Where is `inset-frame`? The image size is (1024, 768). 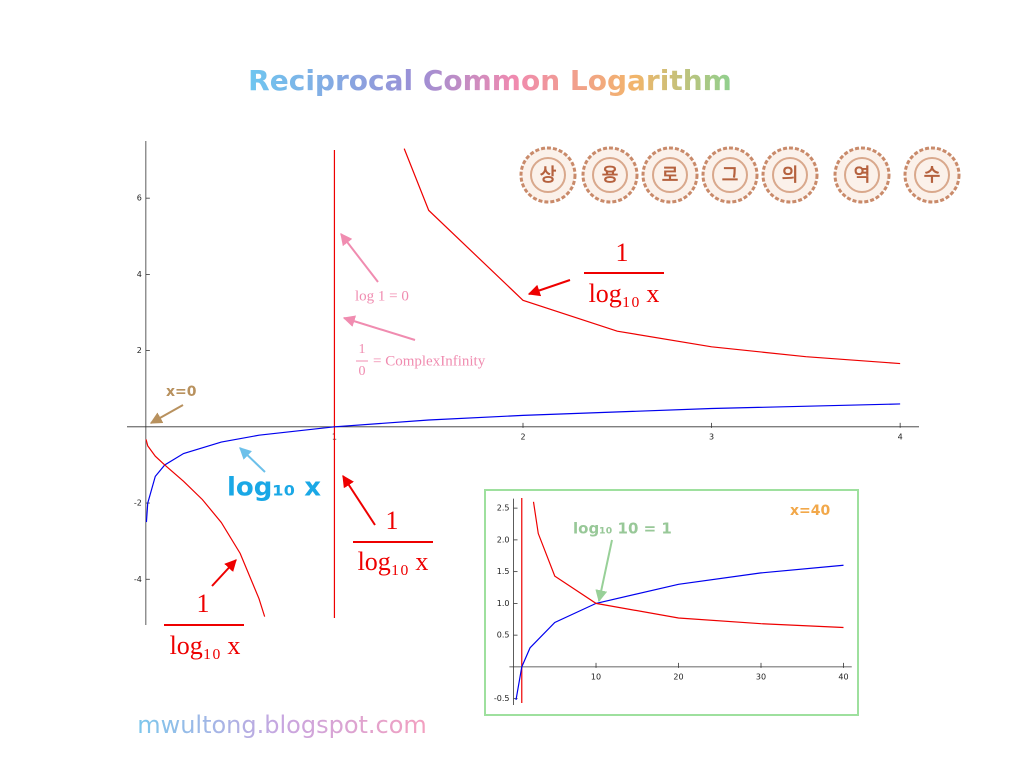 inset-frame is located at coordinates (671, 602).